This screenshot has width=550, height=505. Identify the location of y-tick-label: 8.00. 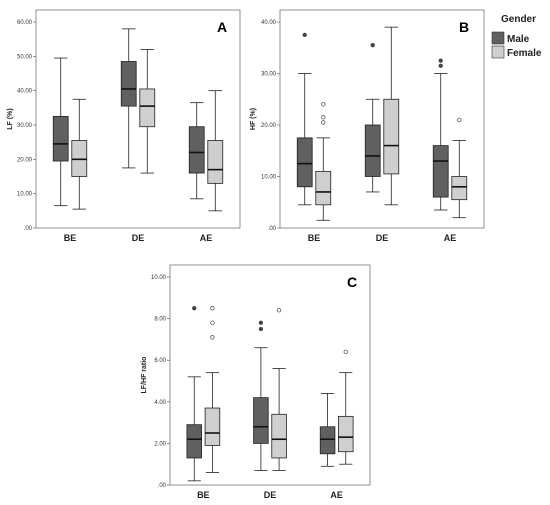
(160, 320).